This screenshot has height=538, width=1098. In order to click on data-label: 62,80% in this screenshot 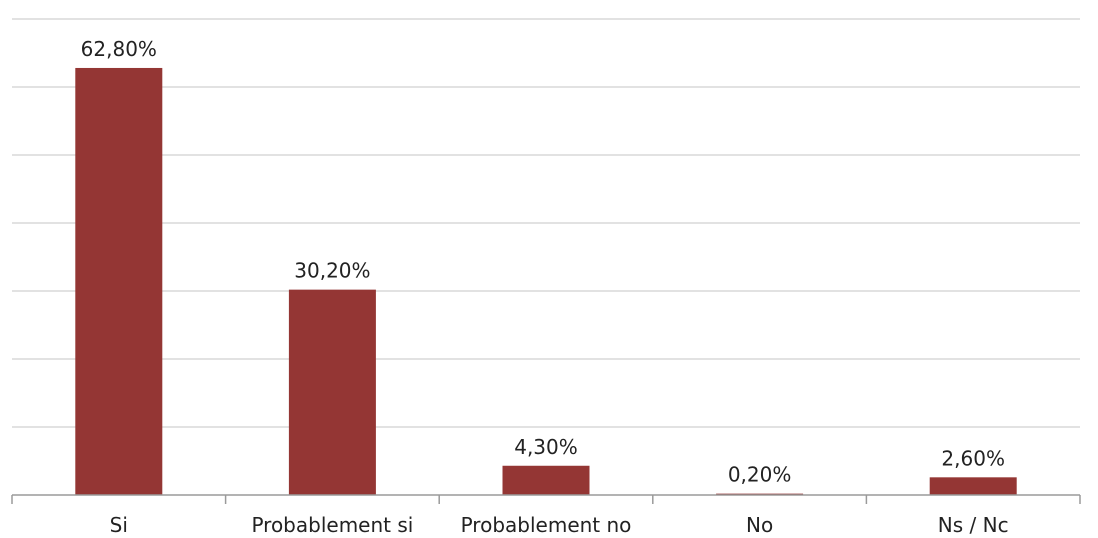, I will do `click(119, 49)`.